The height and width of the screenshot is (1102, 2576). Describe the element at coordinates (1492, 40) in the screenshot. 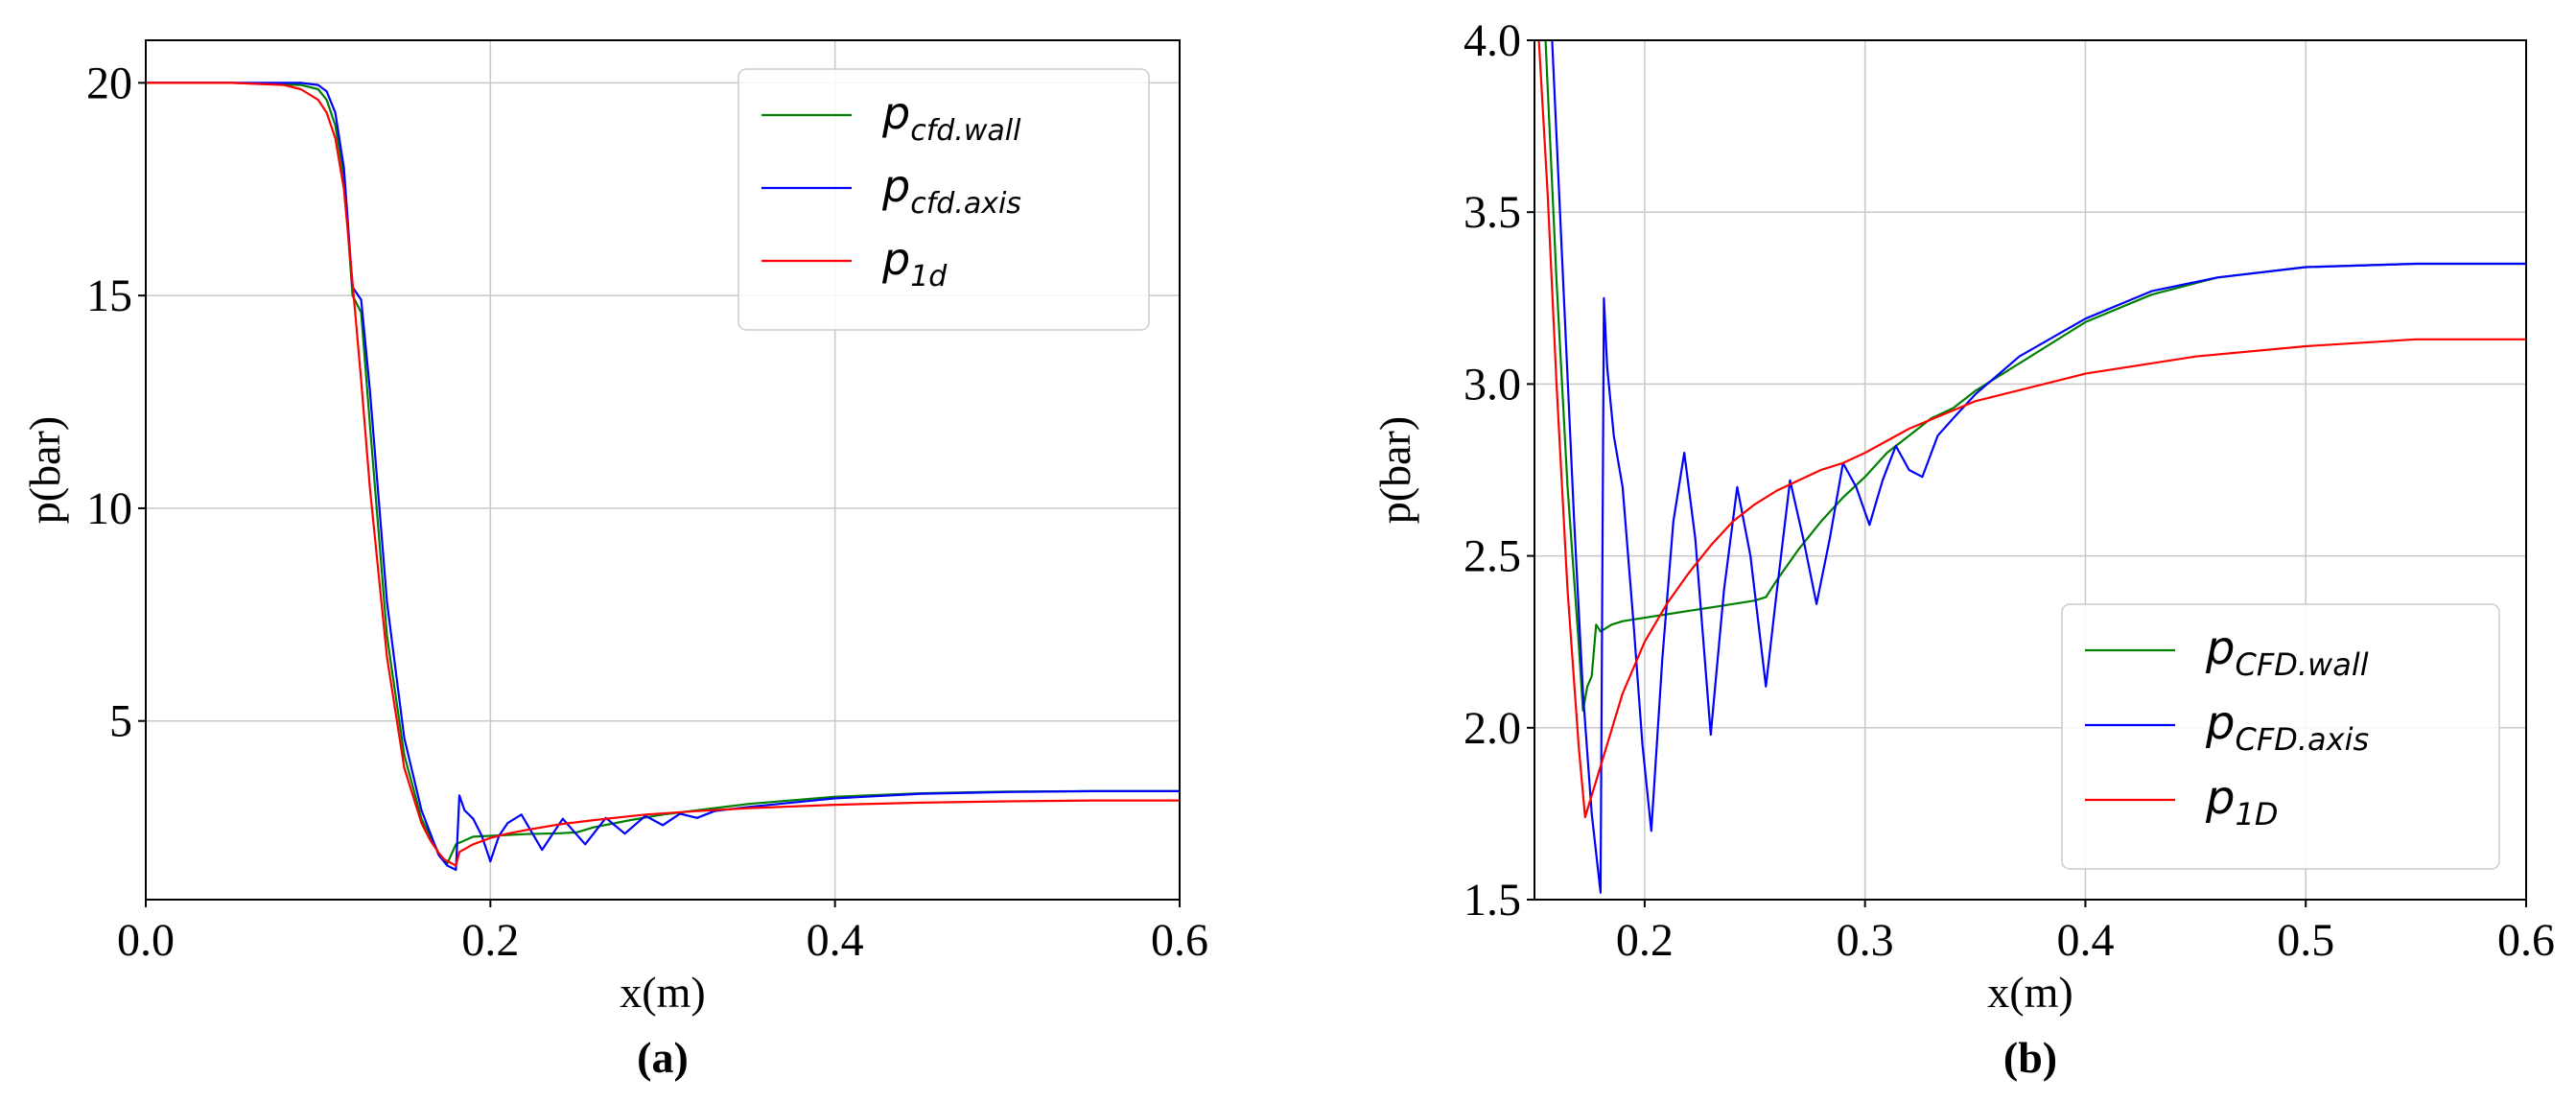

I see `y-tick-label: 4.0` at that location.